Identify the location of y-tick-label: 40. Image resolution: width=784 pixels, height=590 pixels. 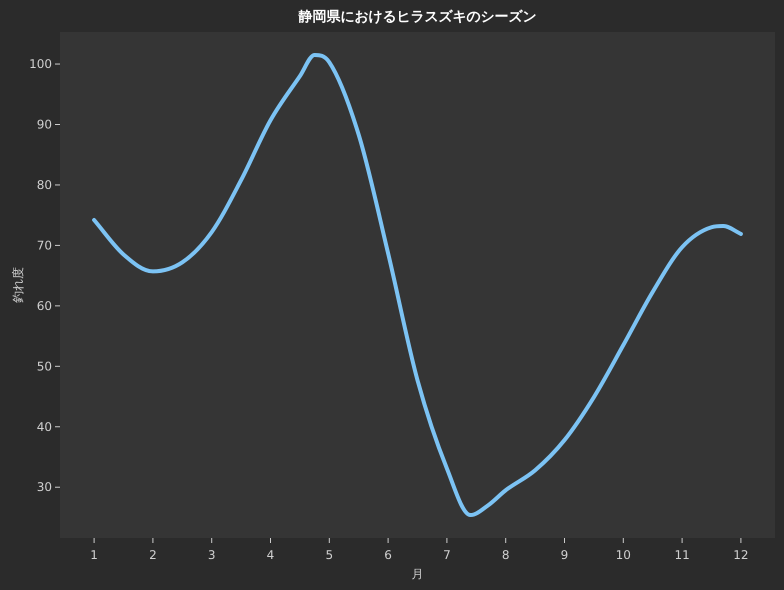
(44, 427).